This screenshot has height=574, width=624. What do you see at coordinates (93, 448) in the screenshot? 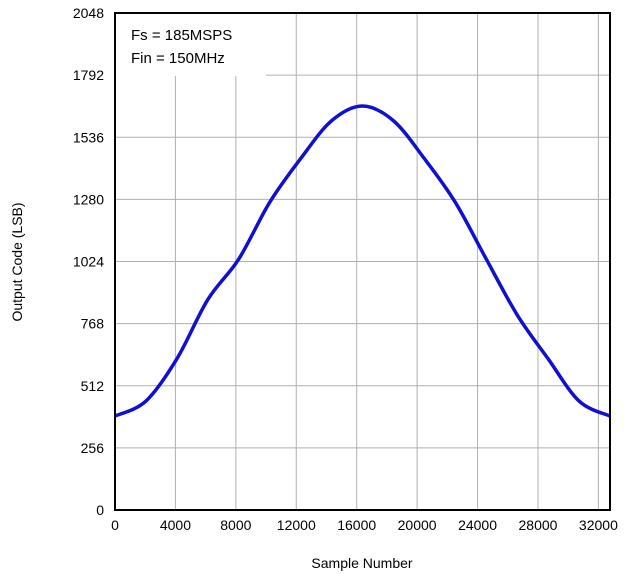
I see `y-tick-label: 256` at bounding box center [93, 448].